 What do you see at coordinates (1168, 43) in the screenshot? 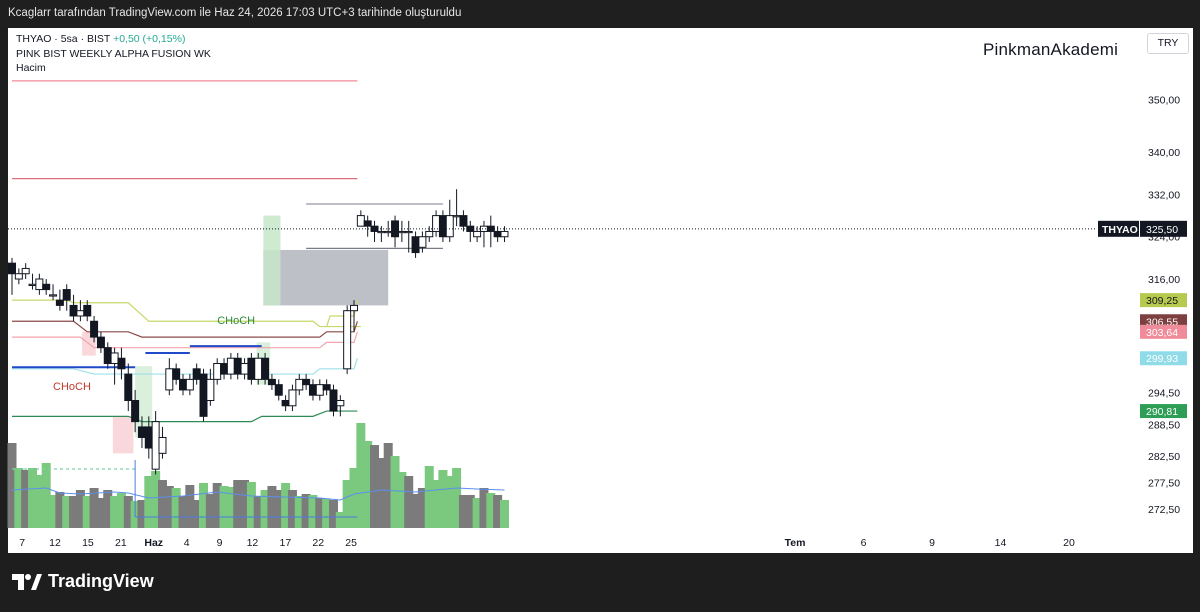
I see `currency-button: TRY` at bounding box center [1168, 43].